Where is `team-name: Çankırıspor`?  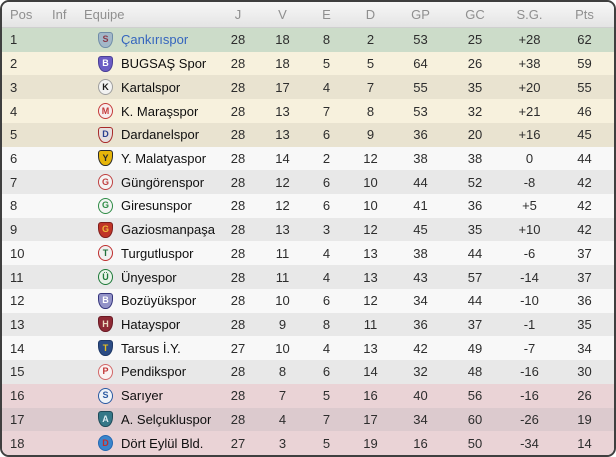
team-name: Çankırıspor is located at coordinates (155, 40).